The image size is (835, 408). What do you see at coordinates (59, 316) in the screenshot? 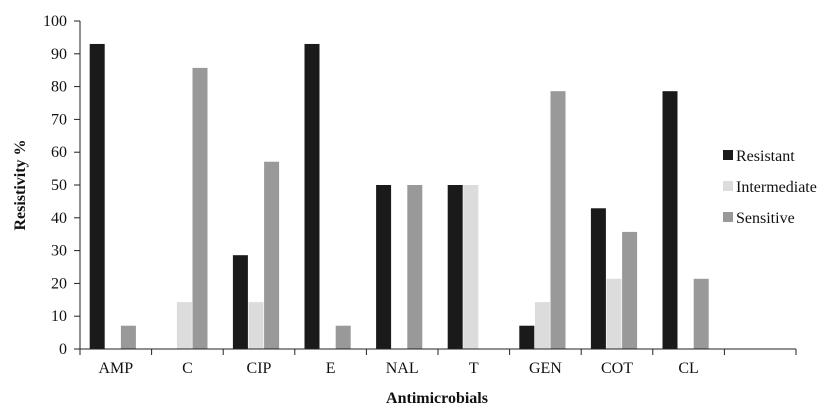
I see `y-tick-label: 10` at bounding box center [59, 316].